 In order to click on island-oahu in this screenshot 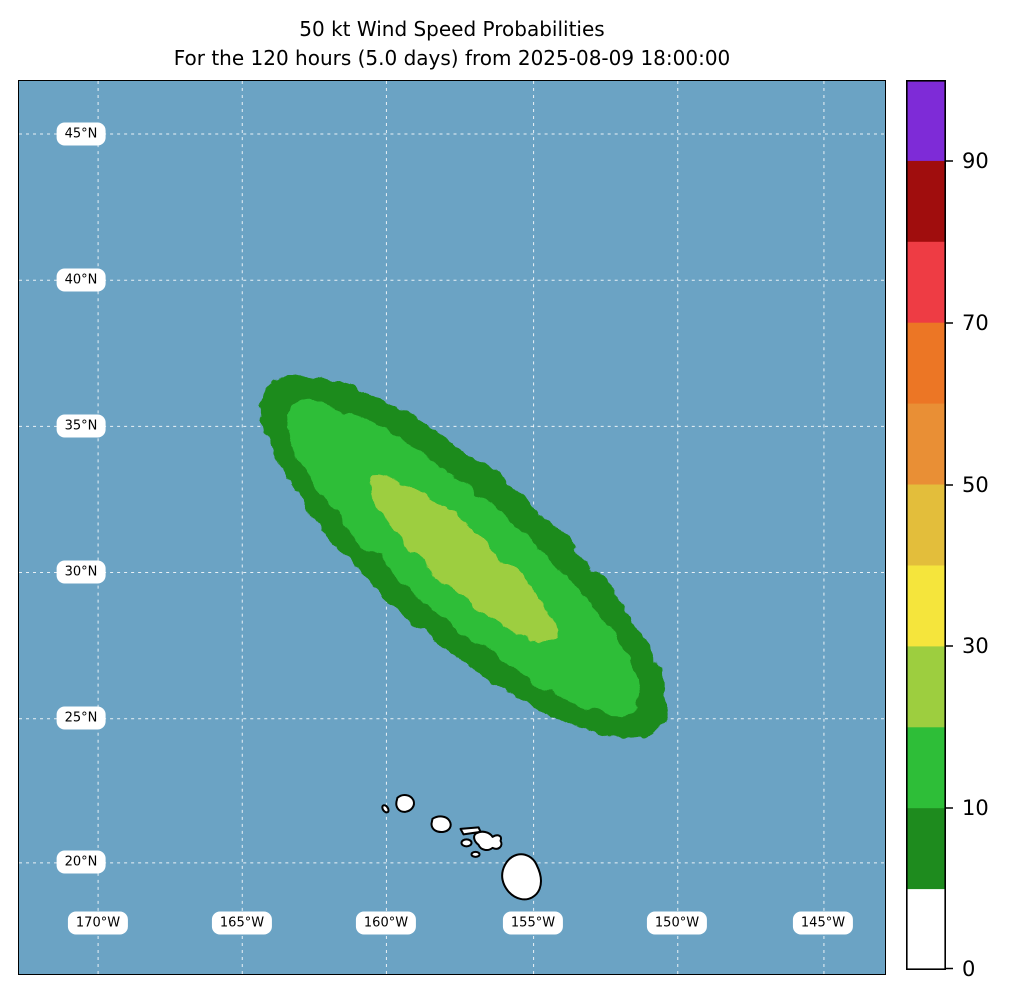, I will do `click(441, 824)`.